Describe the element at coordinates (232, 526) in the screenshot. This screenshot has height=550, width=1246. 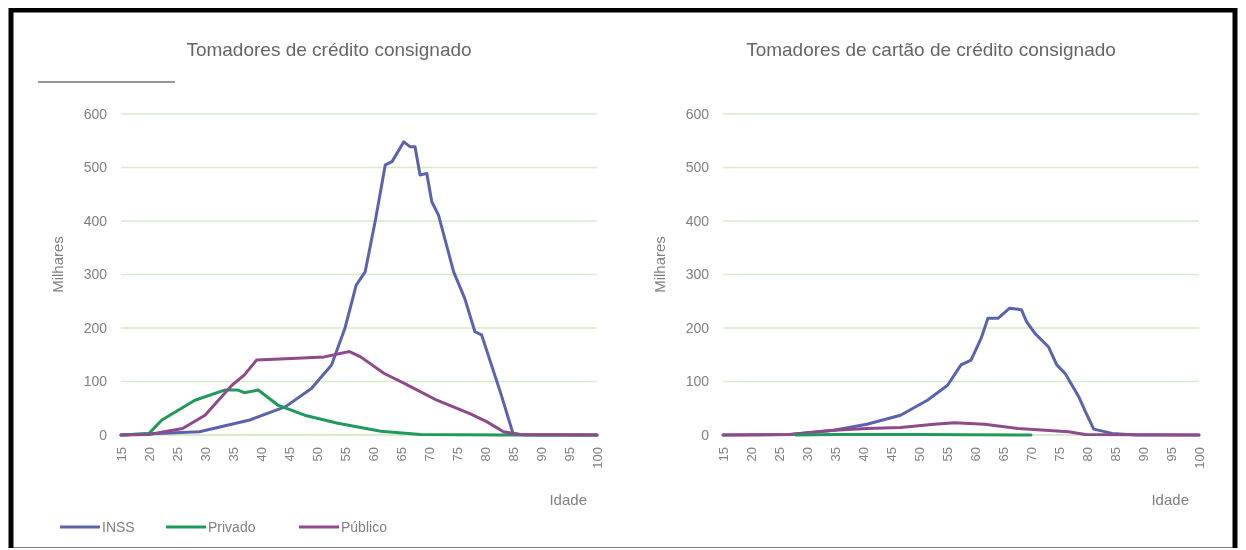
I see `legend-label: Privado` at that location.